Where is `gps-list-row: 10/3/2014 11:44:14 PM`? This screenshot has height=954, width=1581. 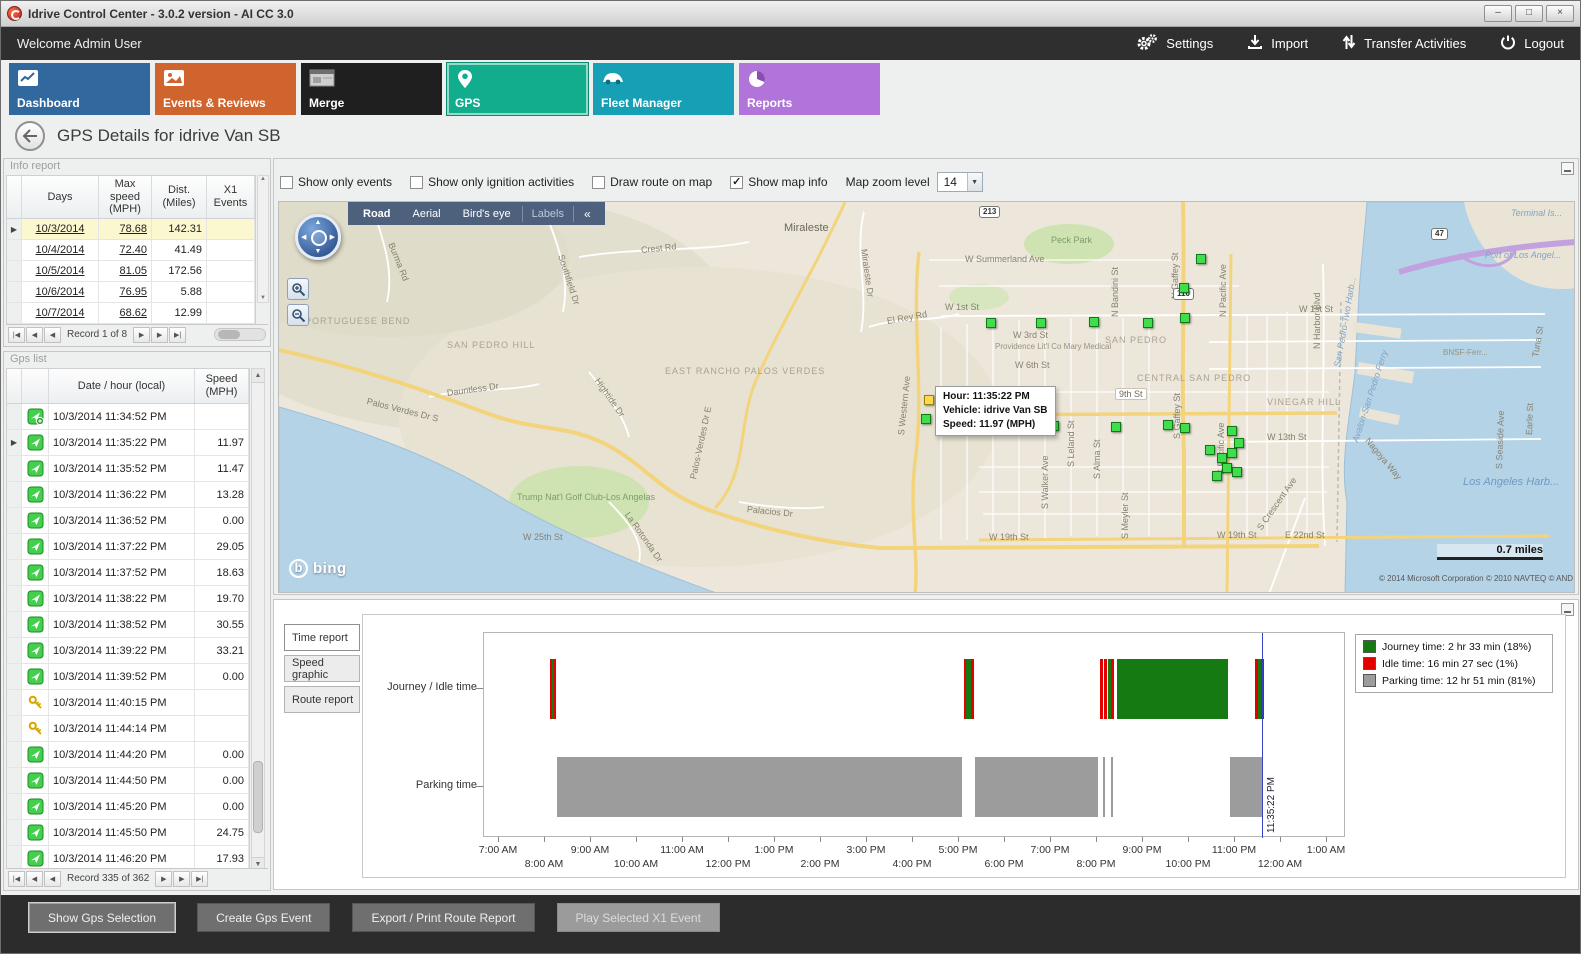
gps-list-row: 10/3/2014 11:44:14 PM is located at coordinates (128, 729).